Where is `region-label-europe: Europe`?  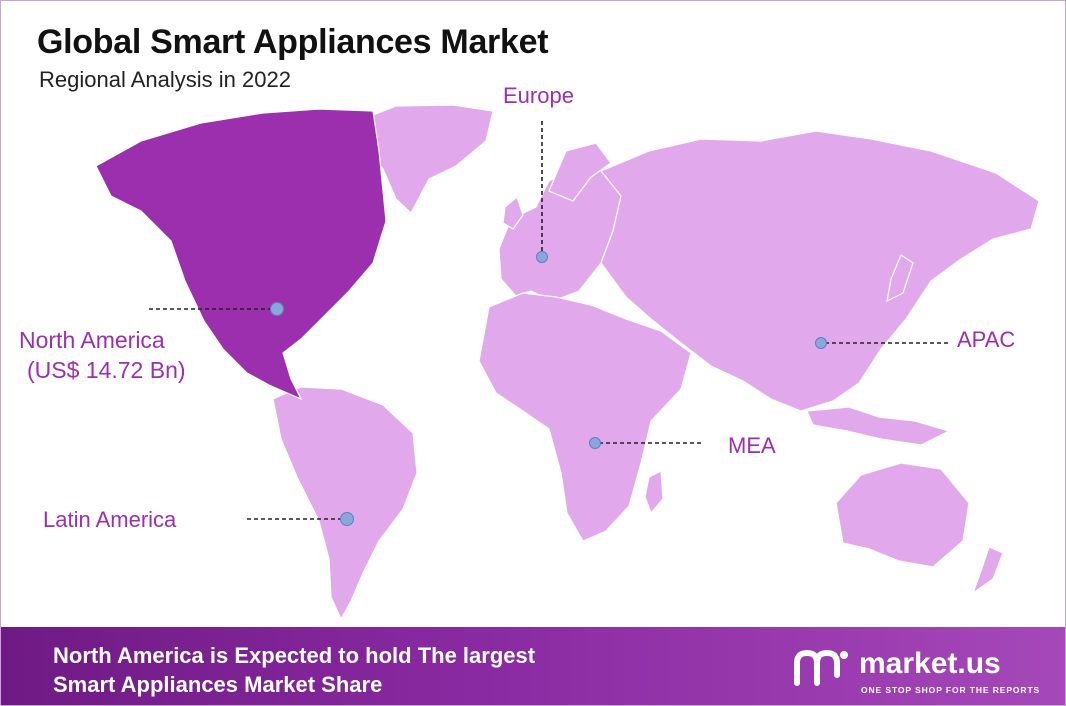
region-label-europe: Europe is located at coordinates (538, 95).